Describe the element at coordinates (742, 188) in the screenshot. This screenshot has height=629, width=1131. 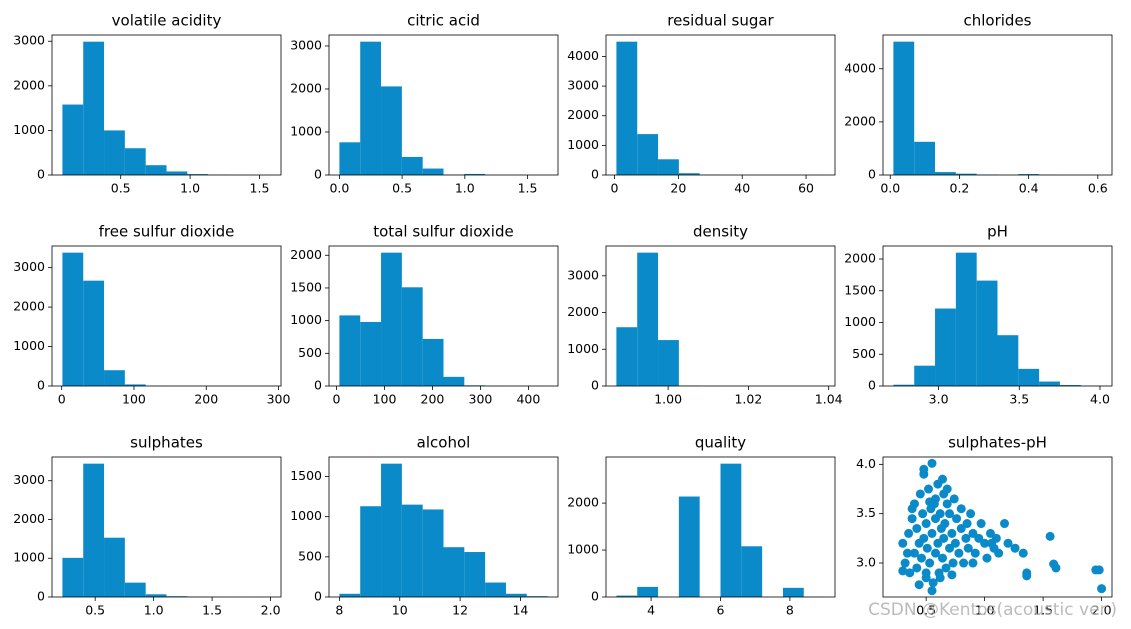
I see `x-tick-label: 40` at that location.